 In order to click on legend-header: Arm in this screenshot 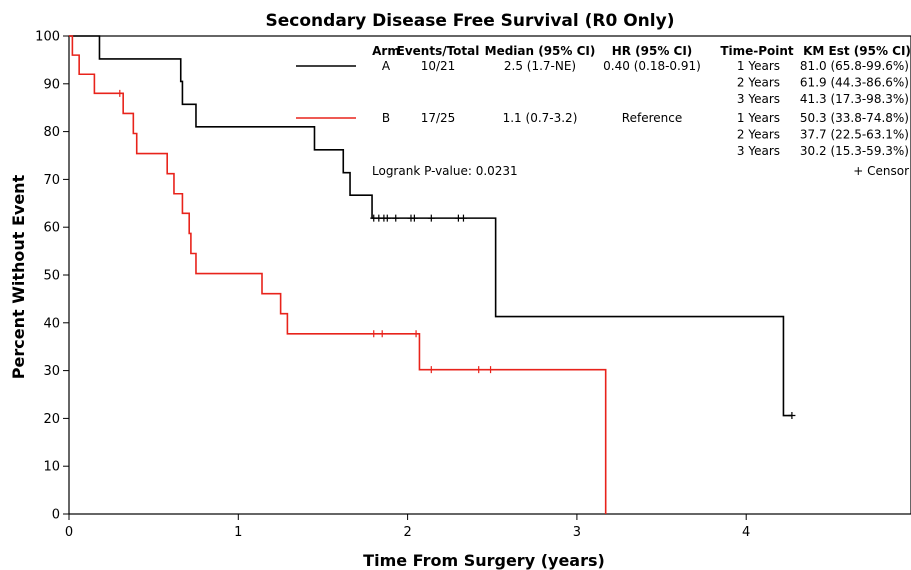, I will do `click(386, 51)`.